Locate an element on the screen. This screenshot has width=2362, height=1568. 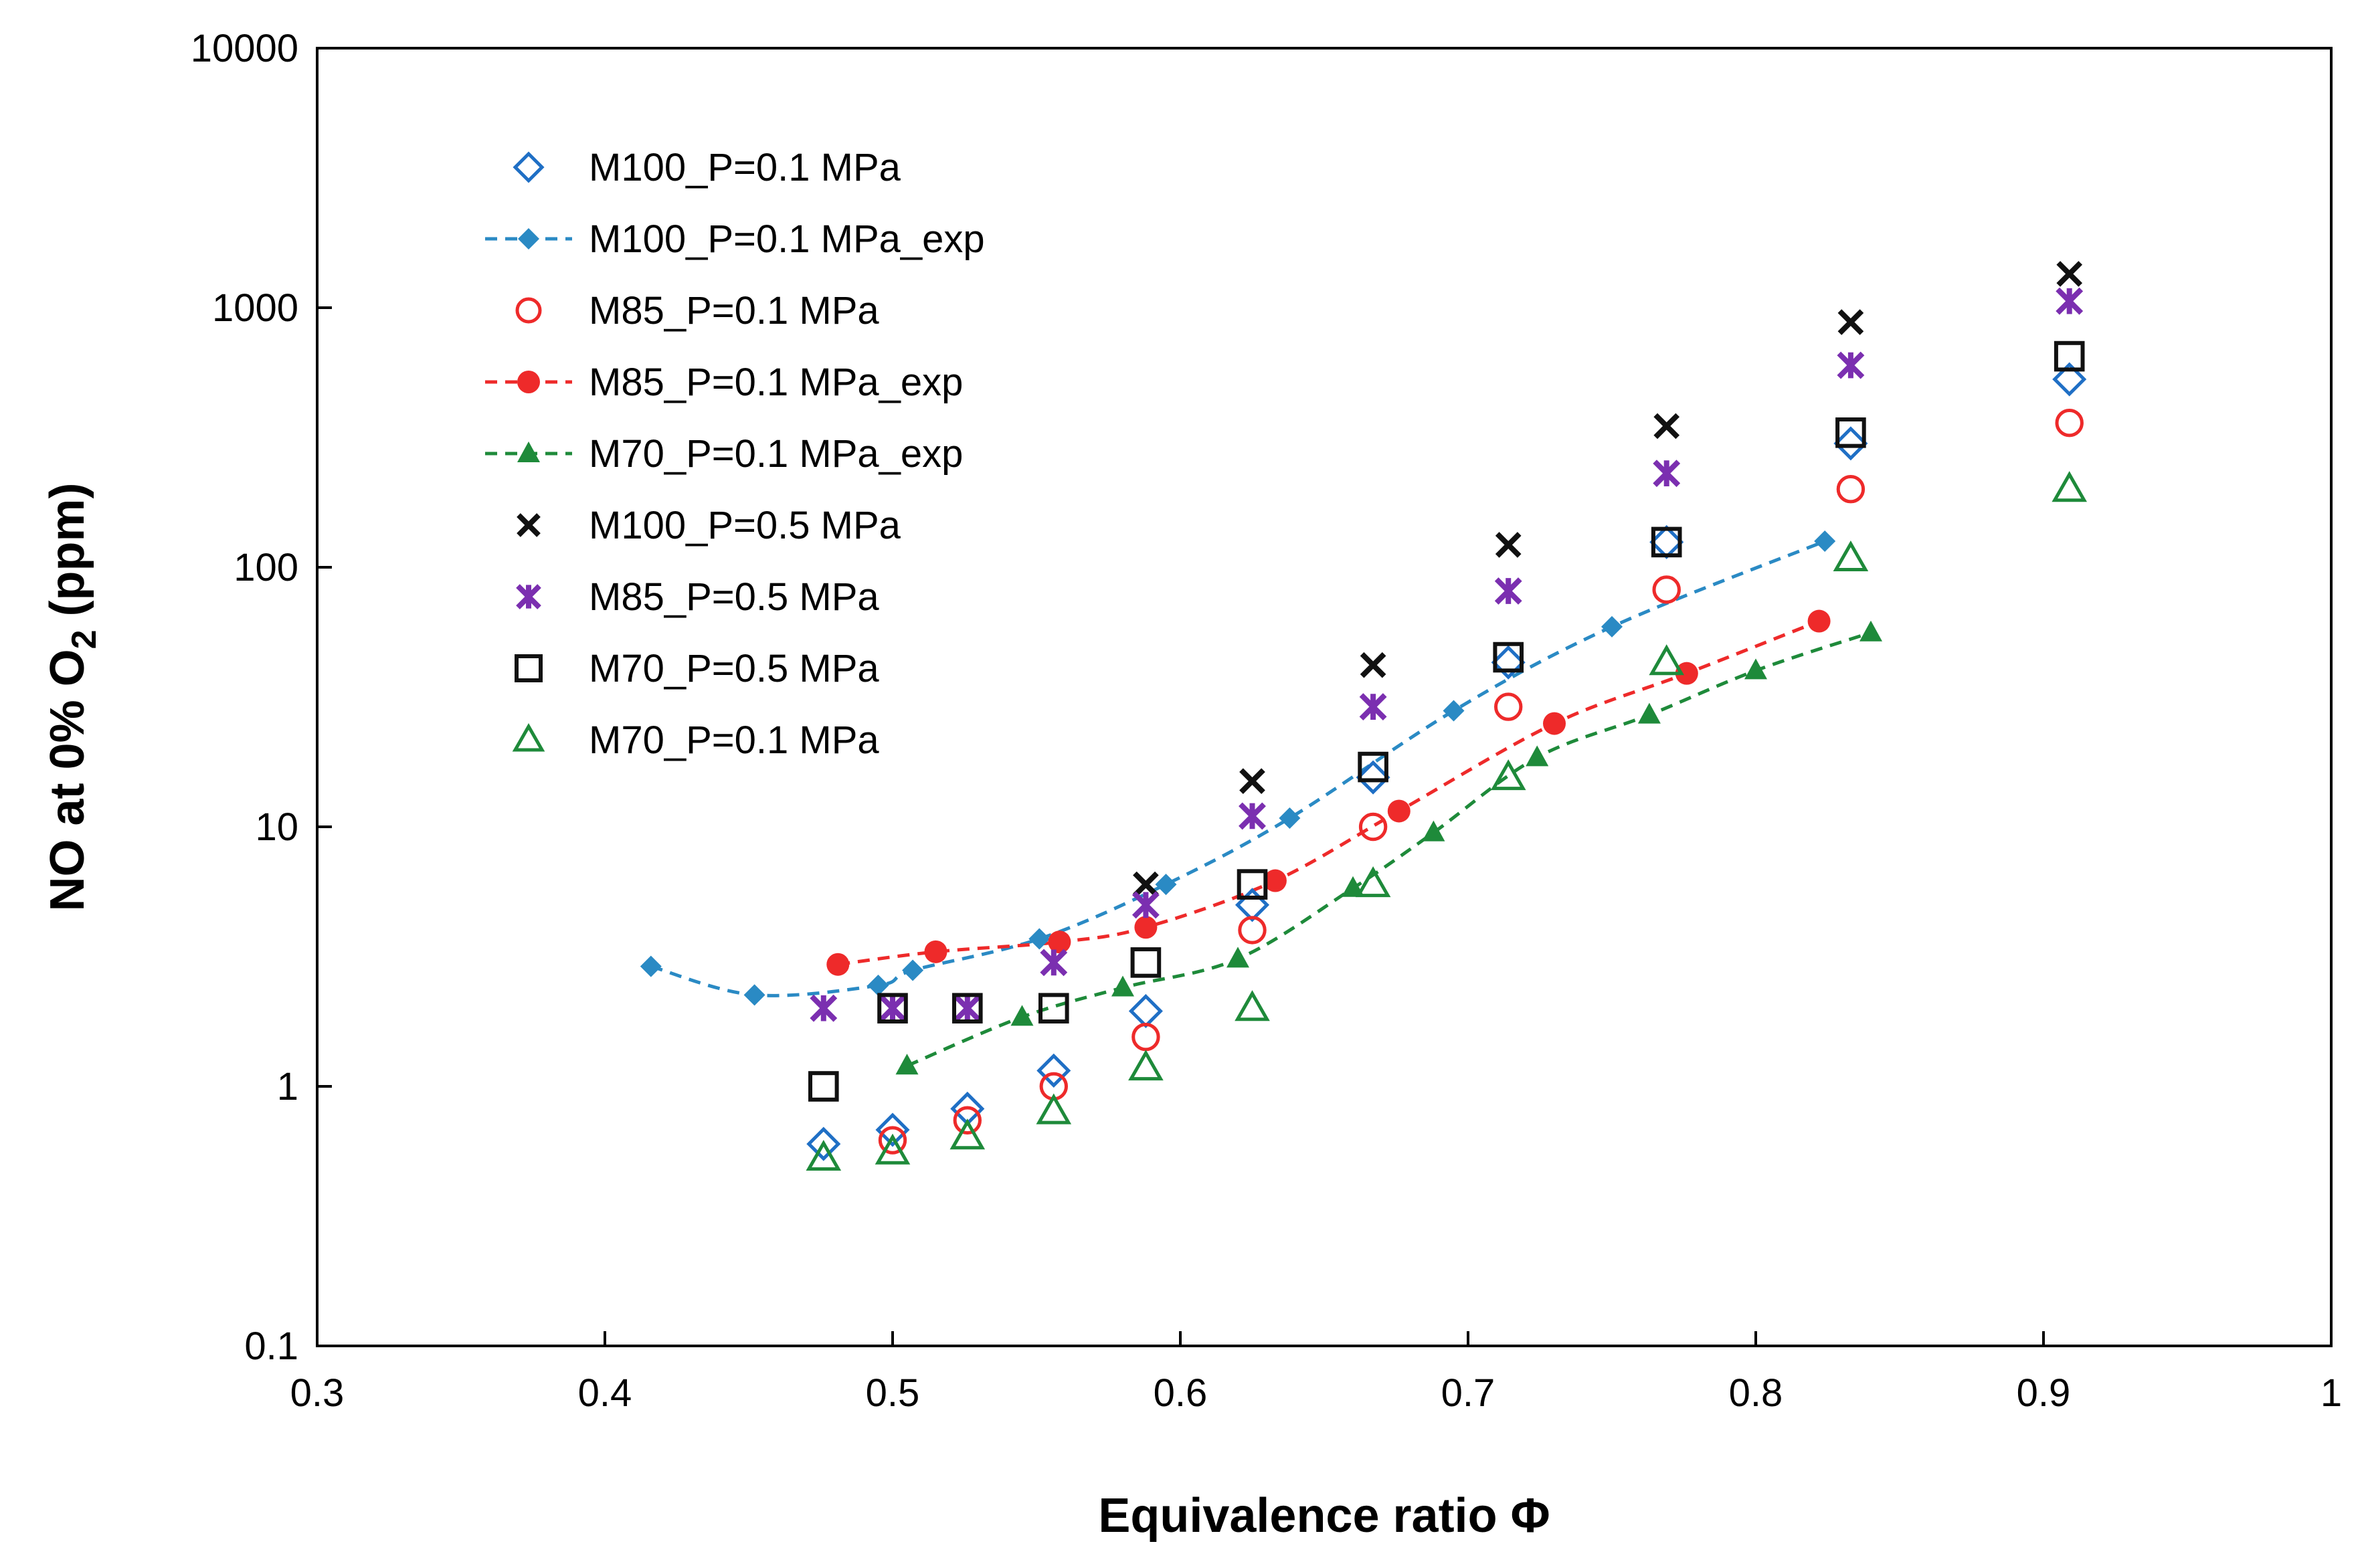
legend-item: M85_P=0.5 MPa is located at coordinates (698, 597).